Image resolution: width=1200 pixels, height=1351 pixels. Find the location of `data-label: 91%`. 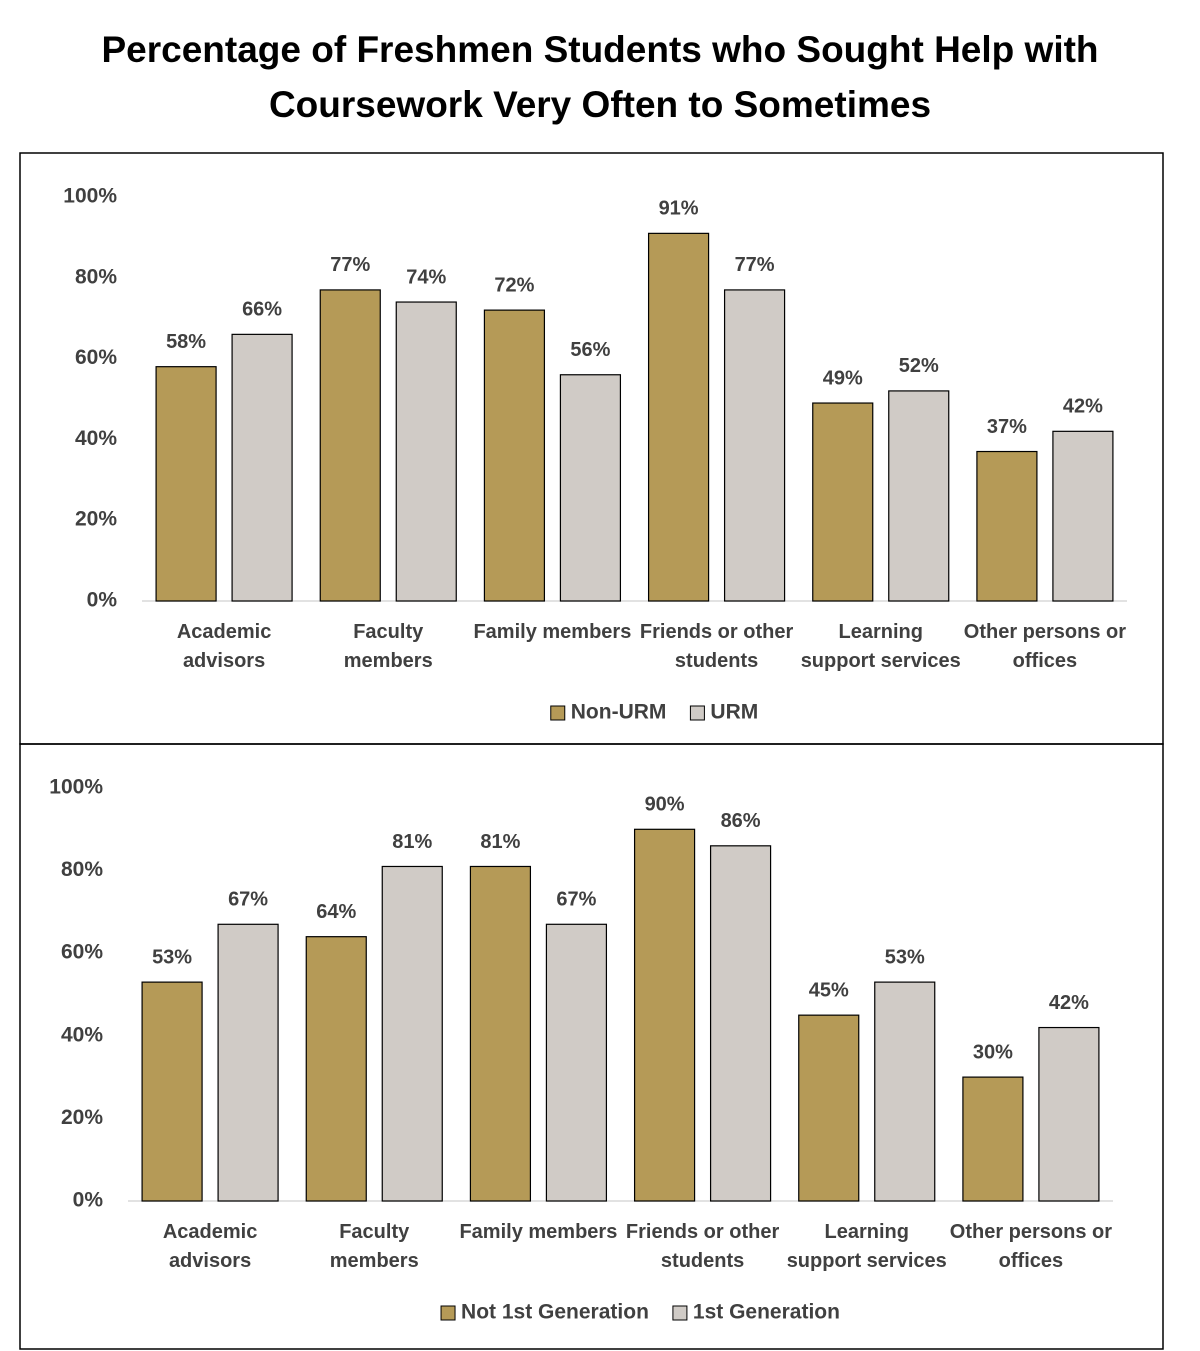

data-label: 91% is located at coordinates (679, 209).